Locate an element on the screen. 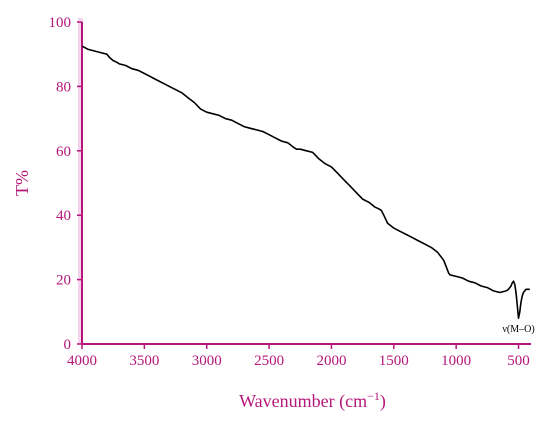  x-tick-label: 1500 is located at coordinates (394, 361).